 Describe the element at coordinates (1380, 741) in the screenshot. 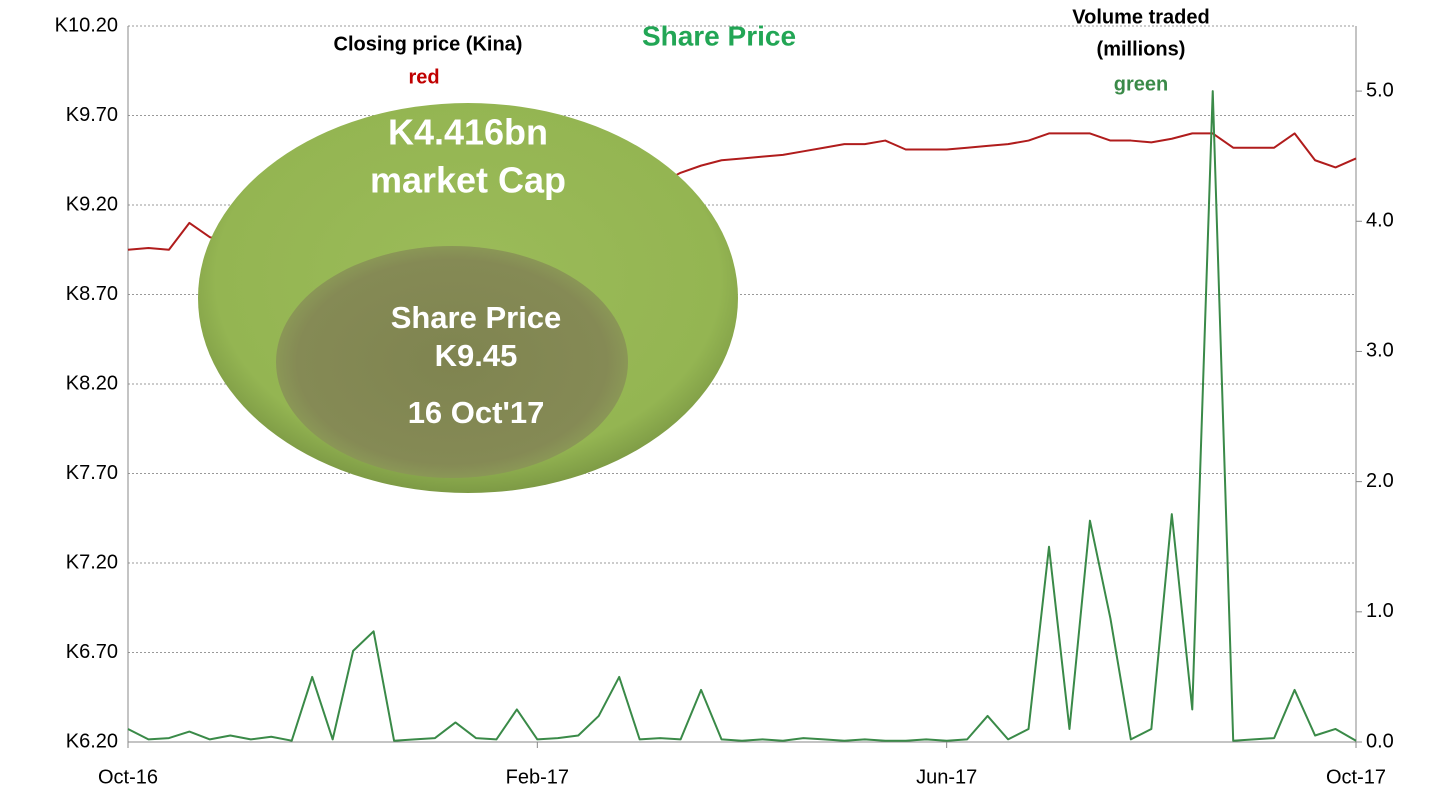

I see `y2-tick-label: 0.0` at that location.